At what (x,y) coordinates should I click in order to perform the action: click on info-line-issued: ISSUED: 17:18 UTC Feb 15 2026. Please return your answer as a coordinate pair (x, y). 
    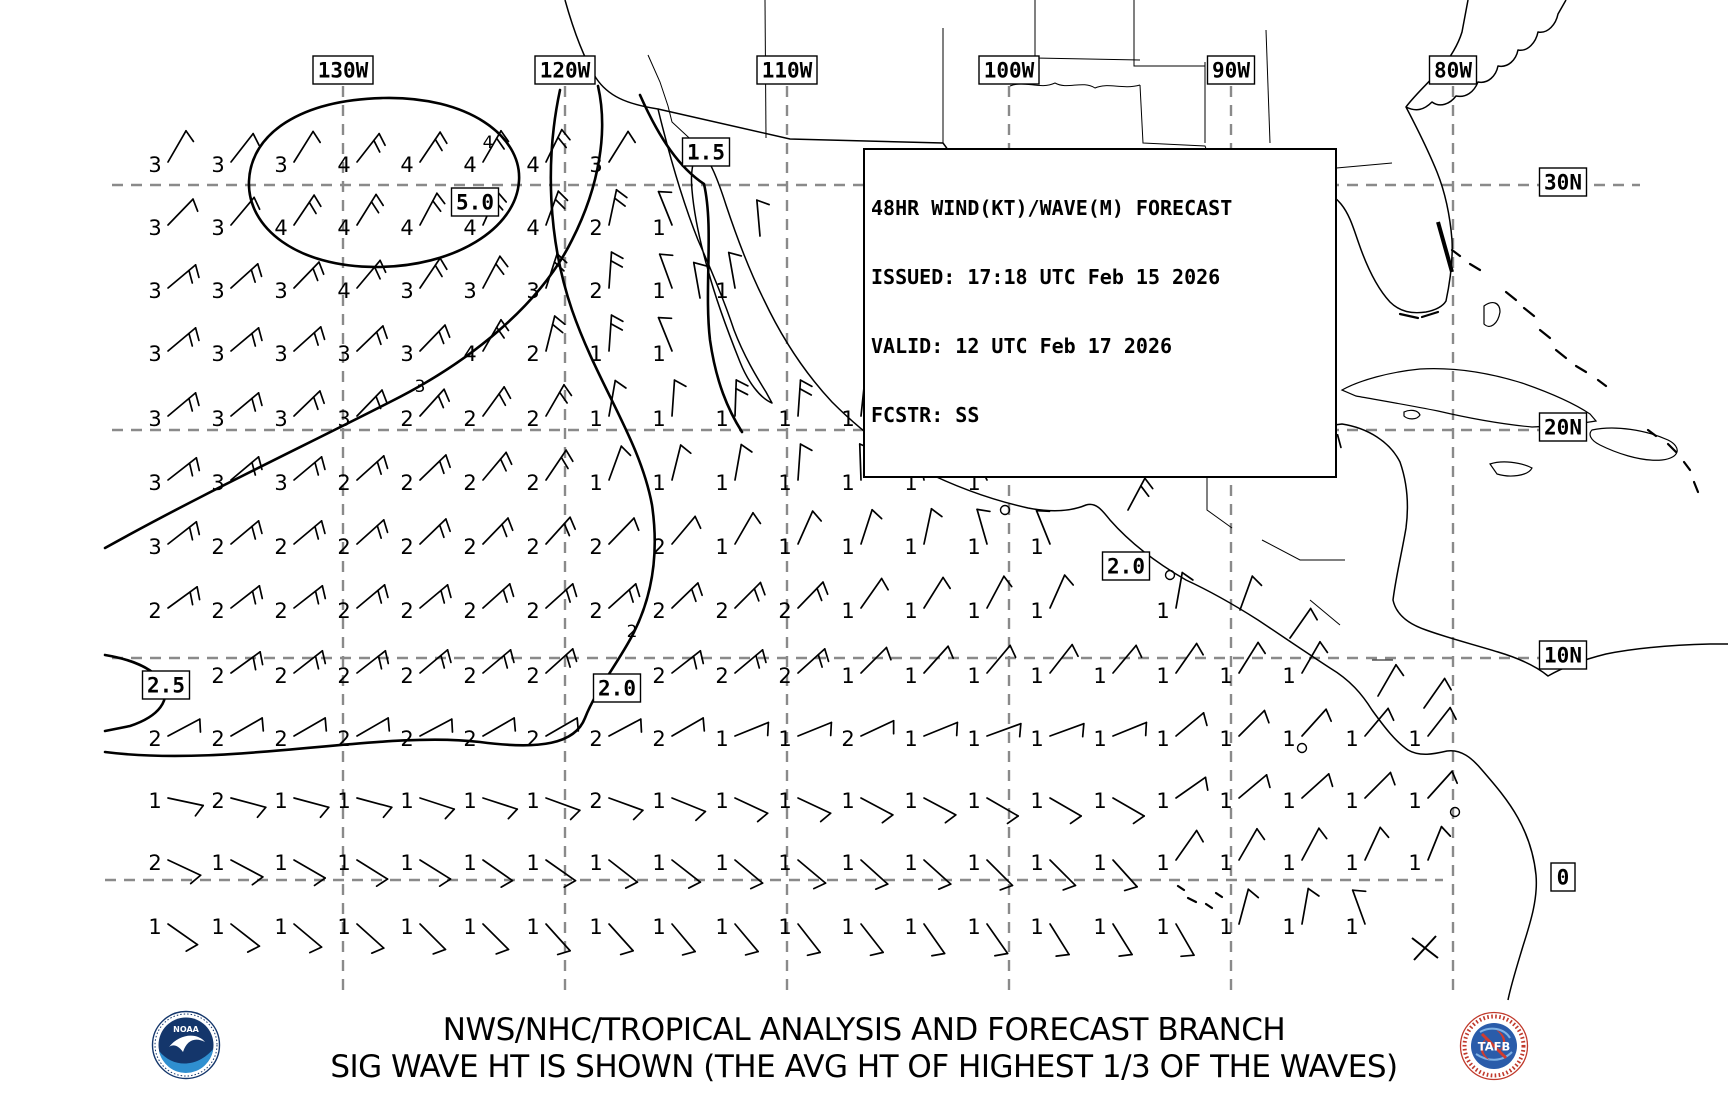
    Looking at the image, I should click on (1046, 277).